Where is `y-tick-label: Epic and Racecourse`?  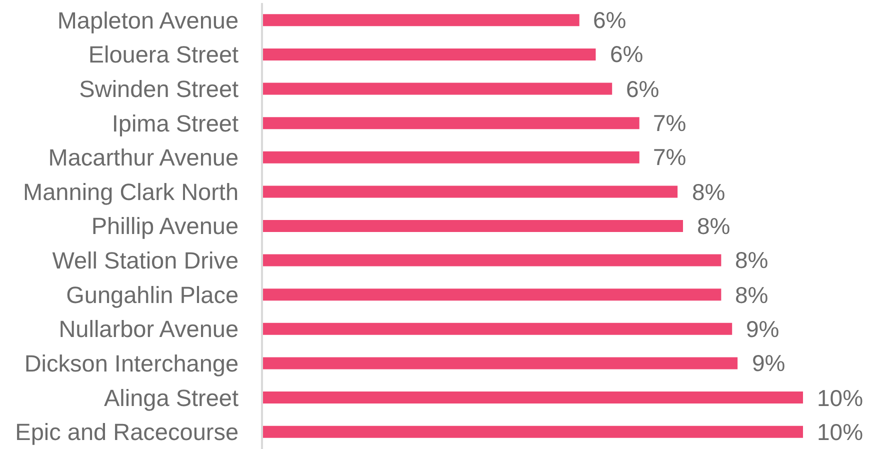
y-tick-label: Epic and Racecourse is located at coordinates (127, 432).